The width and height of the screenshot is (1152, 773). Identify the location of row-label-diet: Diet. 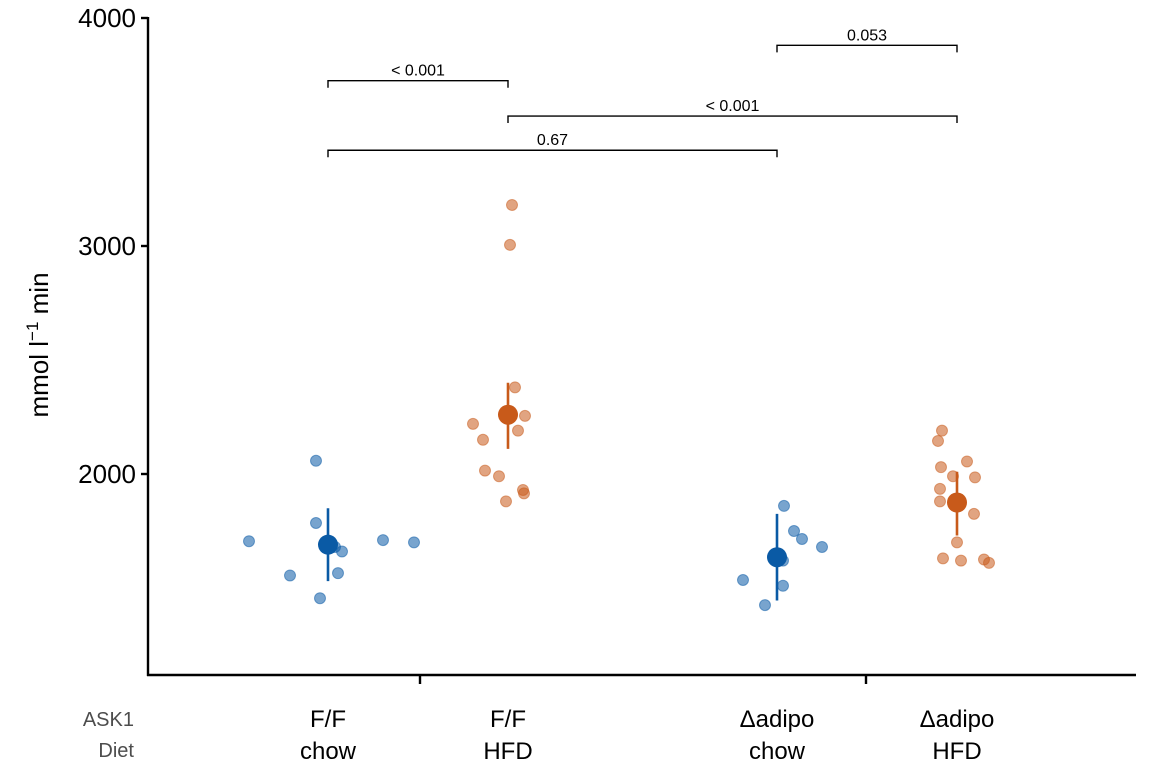
(116, 751).